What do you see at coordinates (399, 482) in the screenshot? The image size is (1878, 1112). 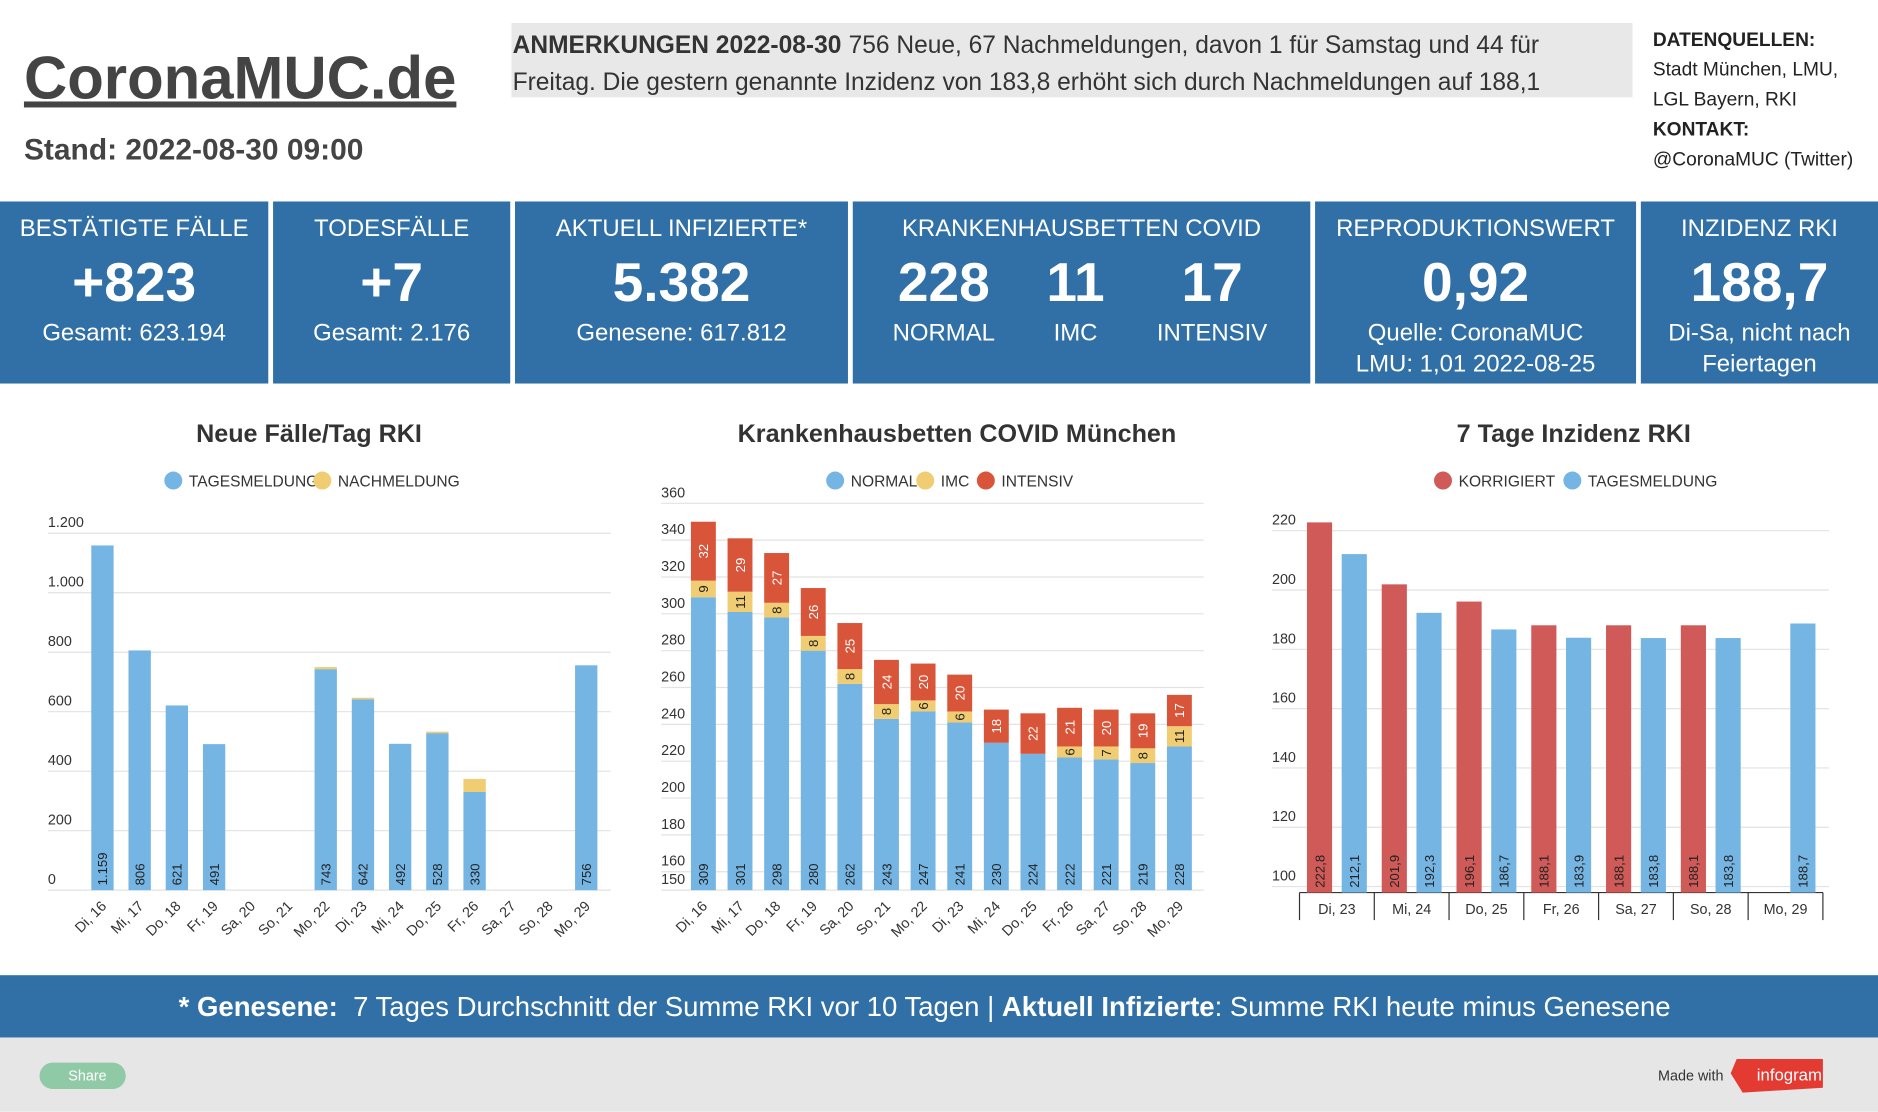 I see `legend-label: NACHMELDUNG` at bounding box center [399, 482].